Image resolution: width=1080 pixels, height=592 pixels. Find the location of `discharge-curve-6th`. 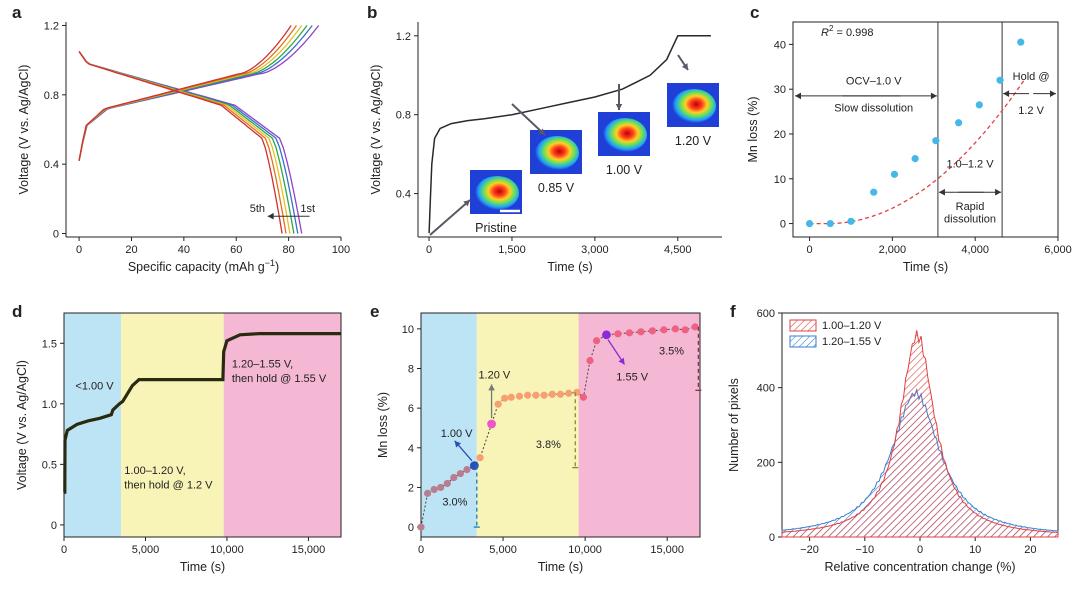

discharge-curve-6th is located at coordinates (180, 142).